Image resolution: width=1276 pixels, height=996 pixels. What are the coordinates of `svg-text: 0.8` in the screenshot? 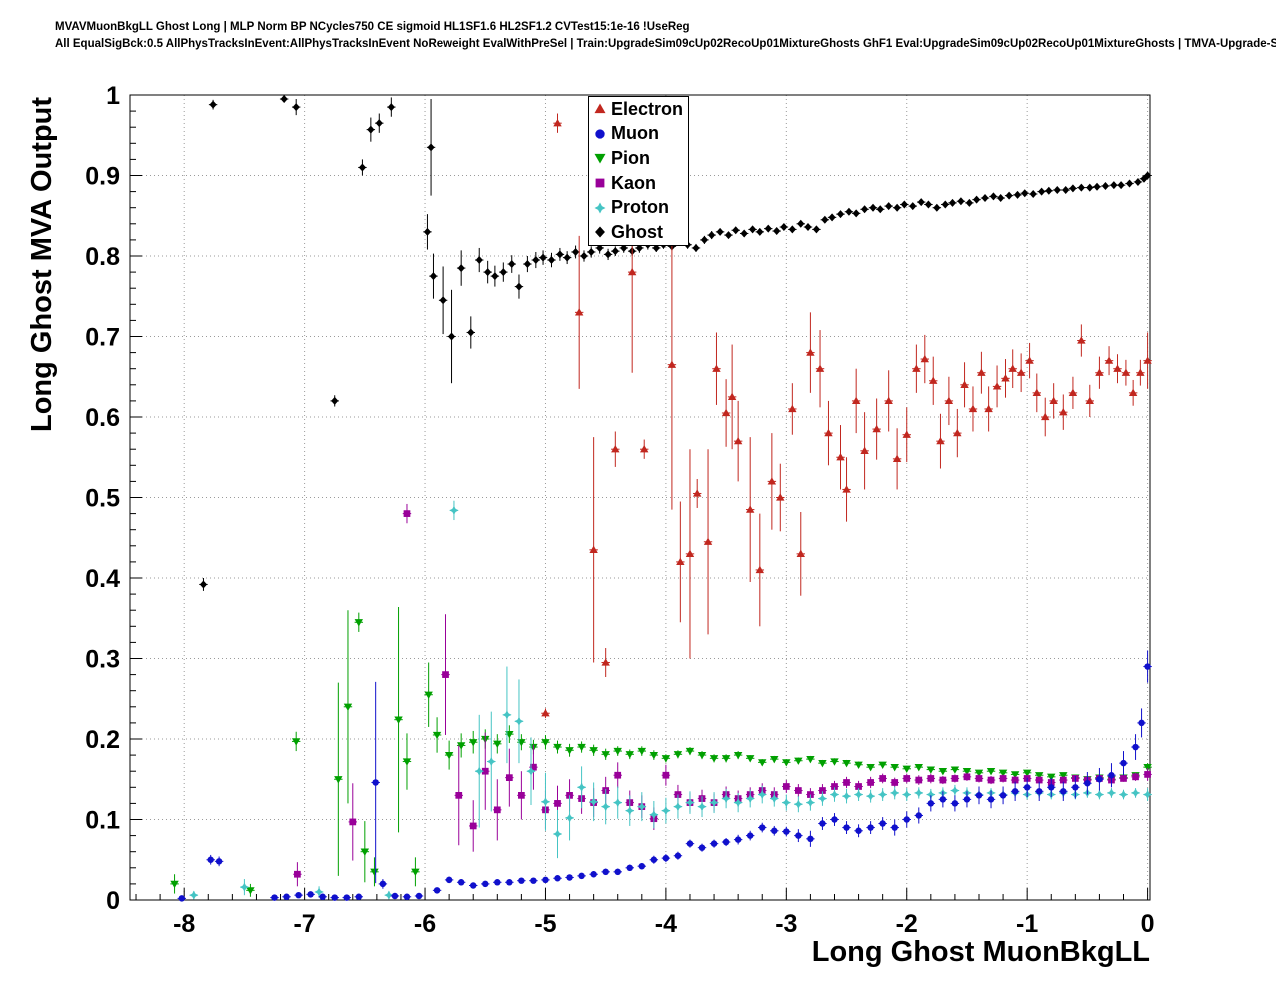 It's located at (102, 257).